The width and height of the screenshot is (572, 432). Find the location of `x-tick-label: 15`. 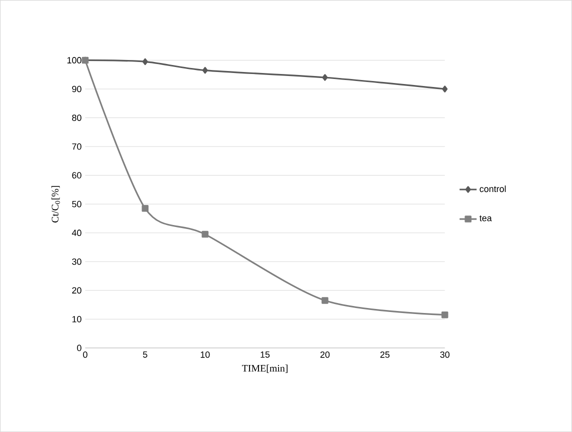

x-tick-label: 15 is located at coordinates (265, 354).